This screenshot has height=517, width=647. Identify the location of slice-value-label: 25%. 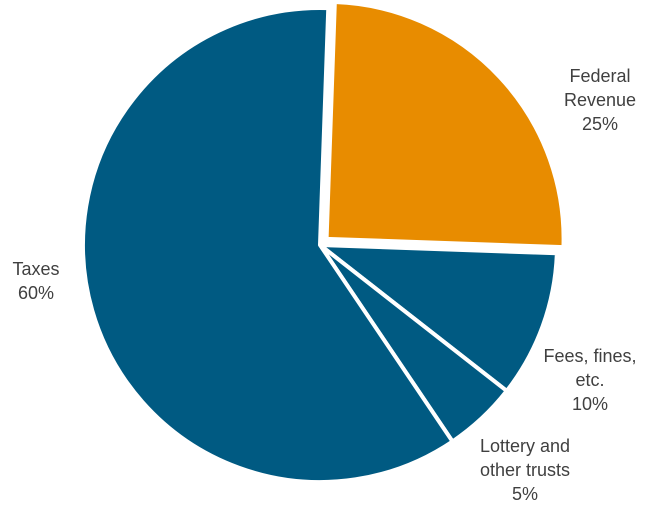
(600, 124).